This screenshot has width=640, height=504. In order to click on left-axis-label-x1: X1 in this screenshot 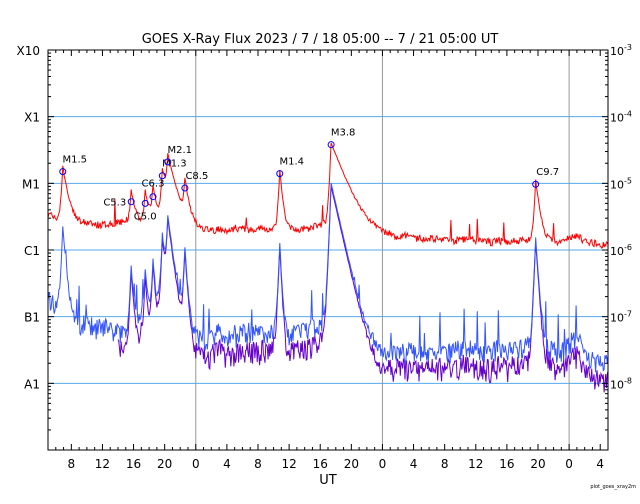, I will do `click(32, 118)`.